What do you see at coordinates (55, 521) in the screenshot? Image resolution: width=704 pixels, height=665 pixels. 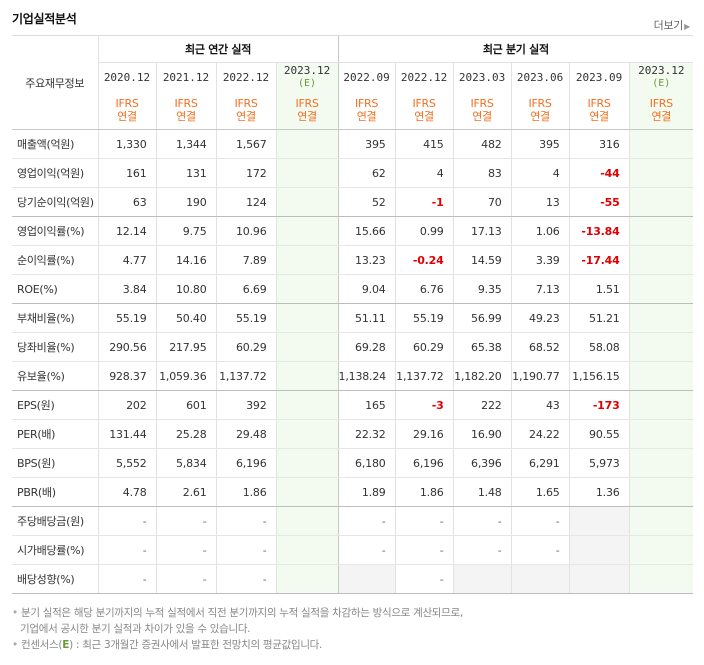 I see `row-label: 주당배당금(원)` at bounding box center [55, 521].